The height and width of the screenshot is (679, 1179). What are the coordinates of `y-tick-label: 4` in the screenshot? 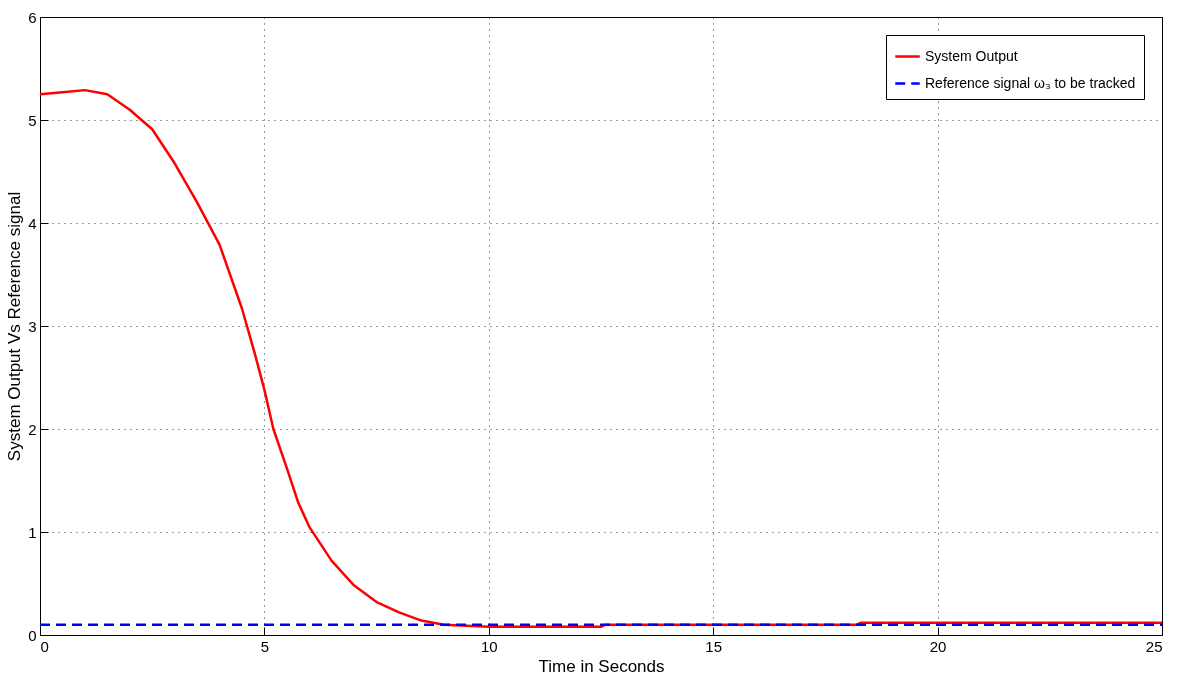 It's located at (32, 223).